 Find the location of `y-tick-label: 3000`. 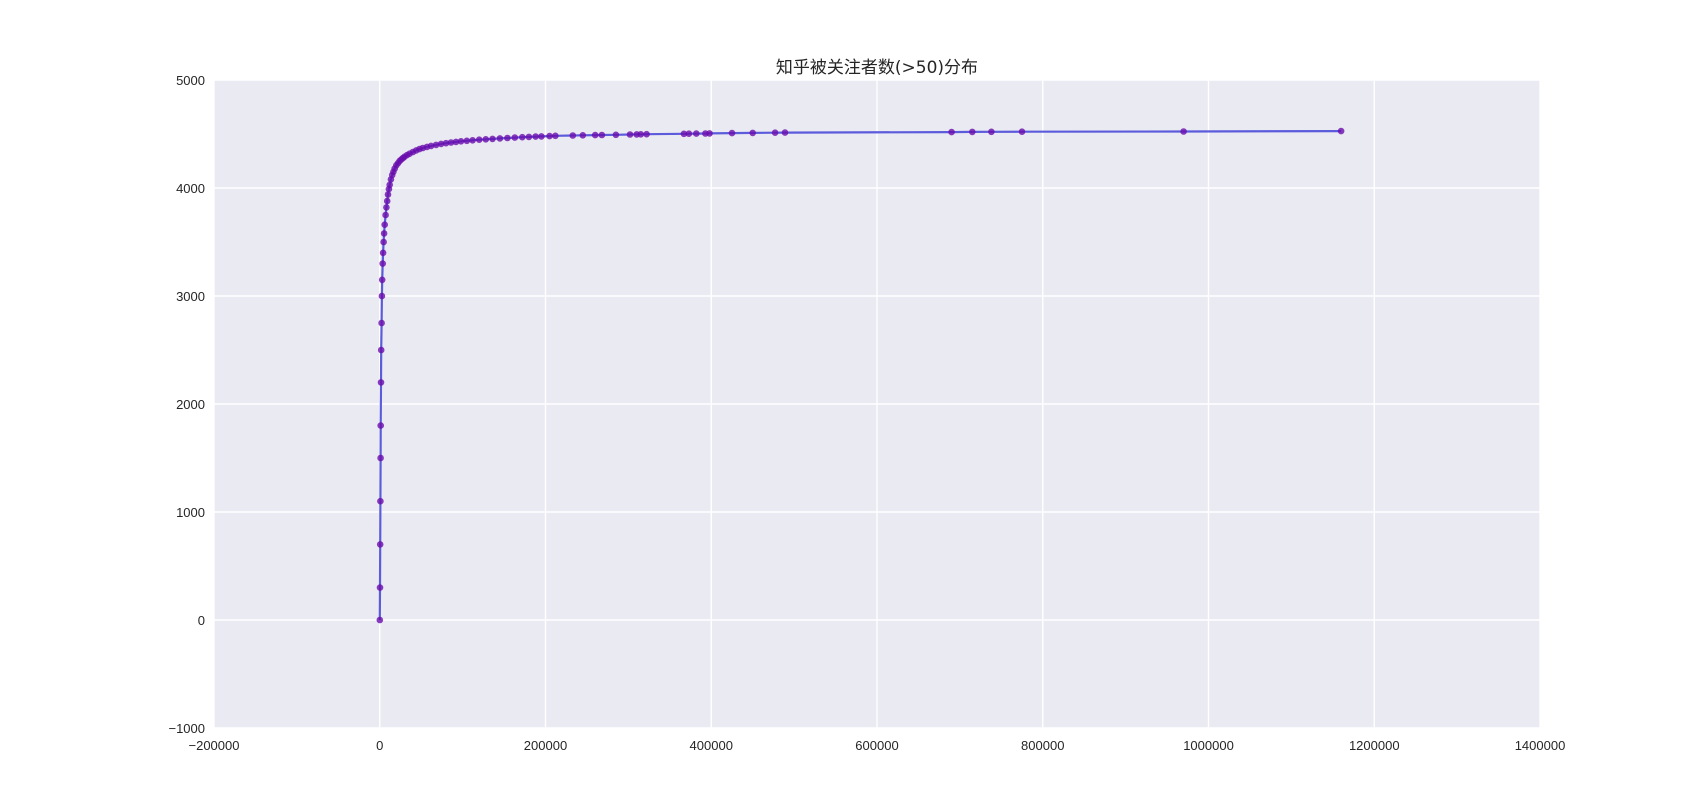

y-tick-label: 3000 is located at coordinates (190, 296).